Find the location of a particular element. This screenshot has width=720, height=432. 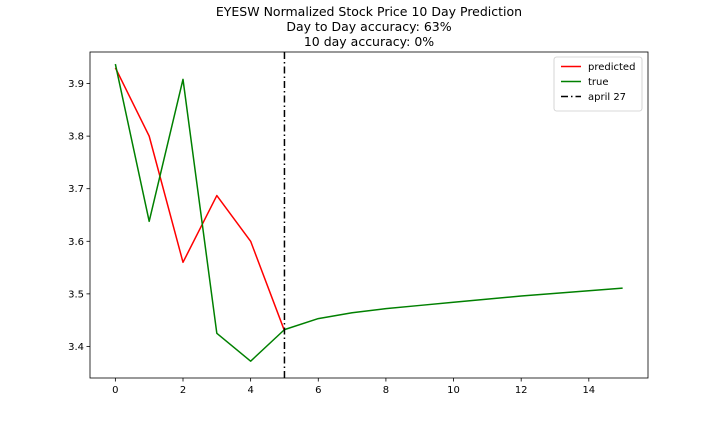

y-tick-label: 3.5 is located at coordinates (76, 294).